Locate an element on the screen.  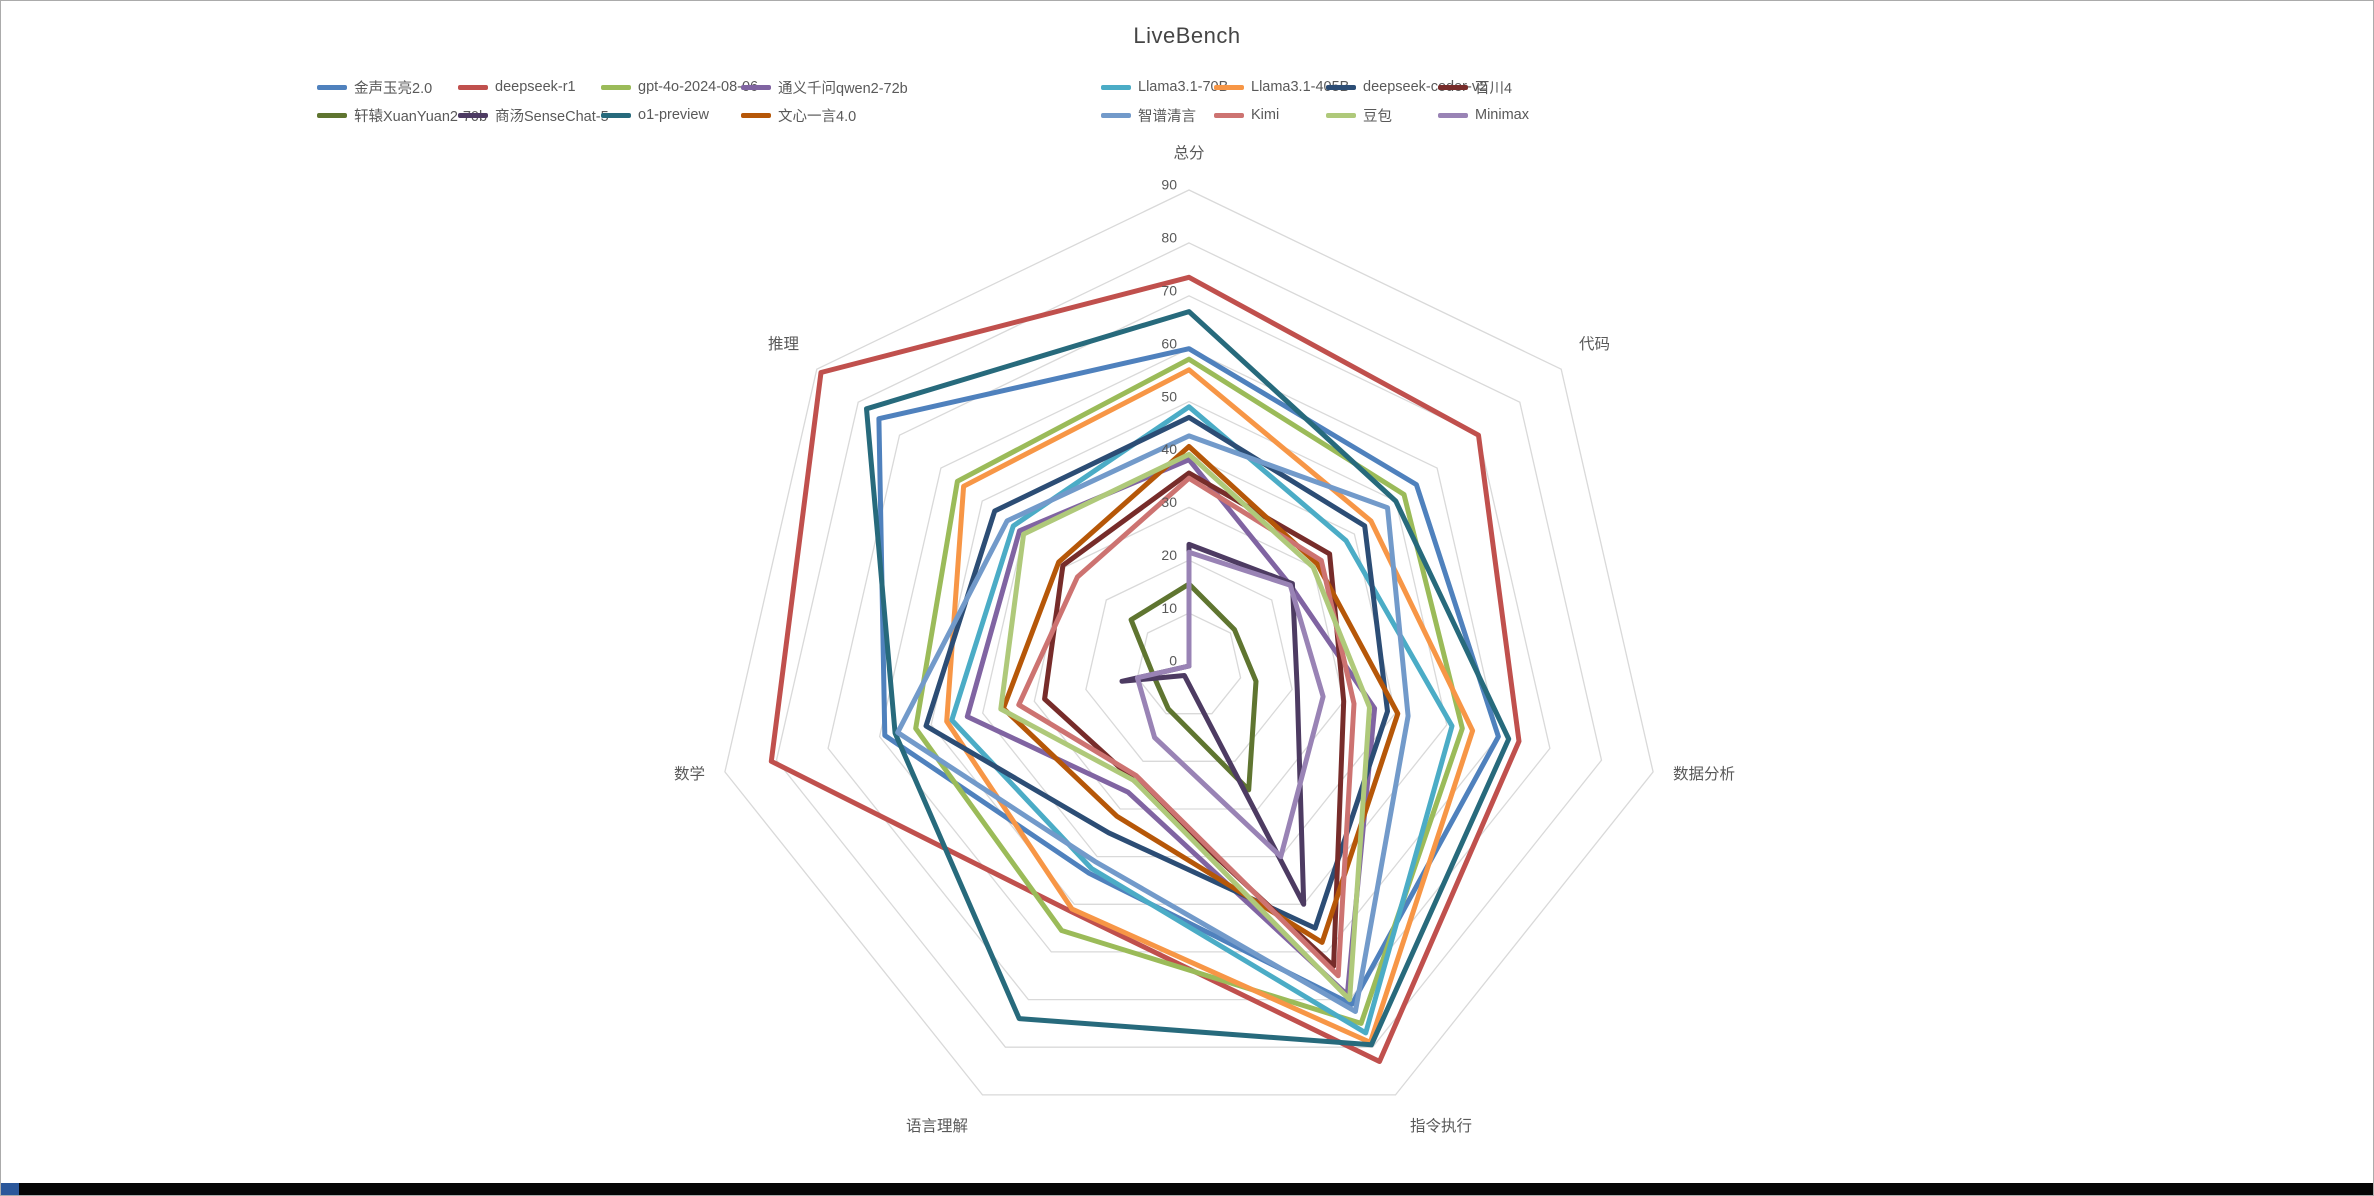
axis-label-2: 数据分析 is located at coordinates (1704, 774).